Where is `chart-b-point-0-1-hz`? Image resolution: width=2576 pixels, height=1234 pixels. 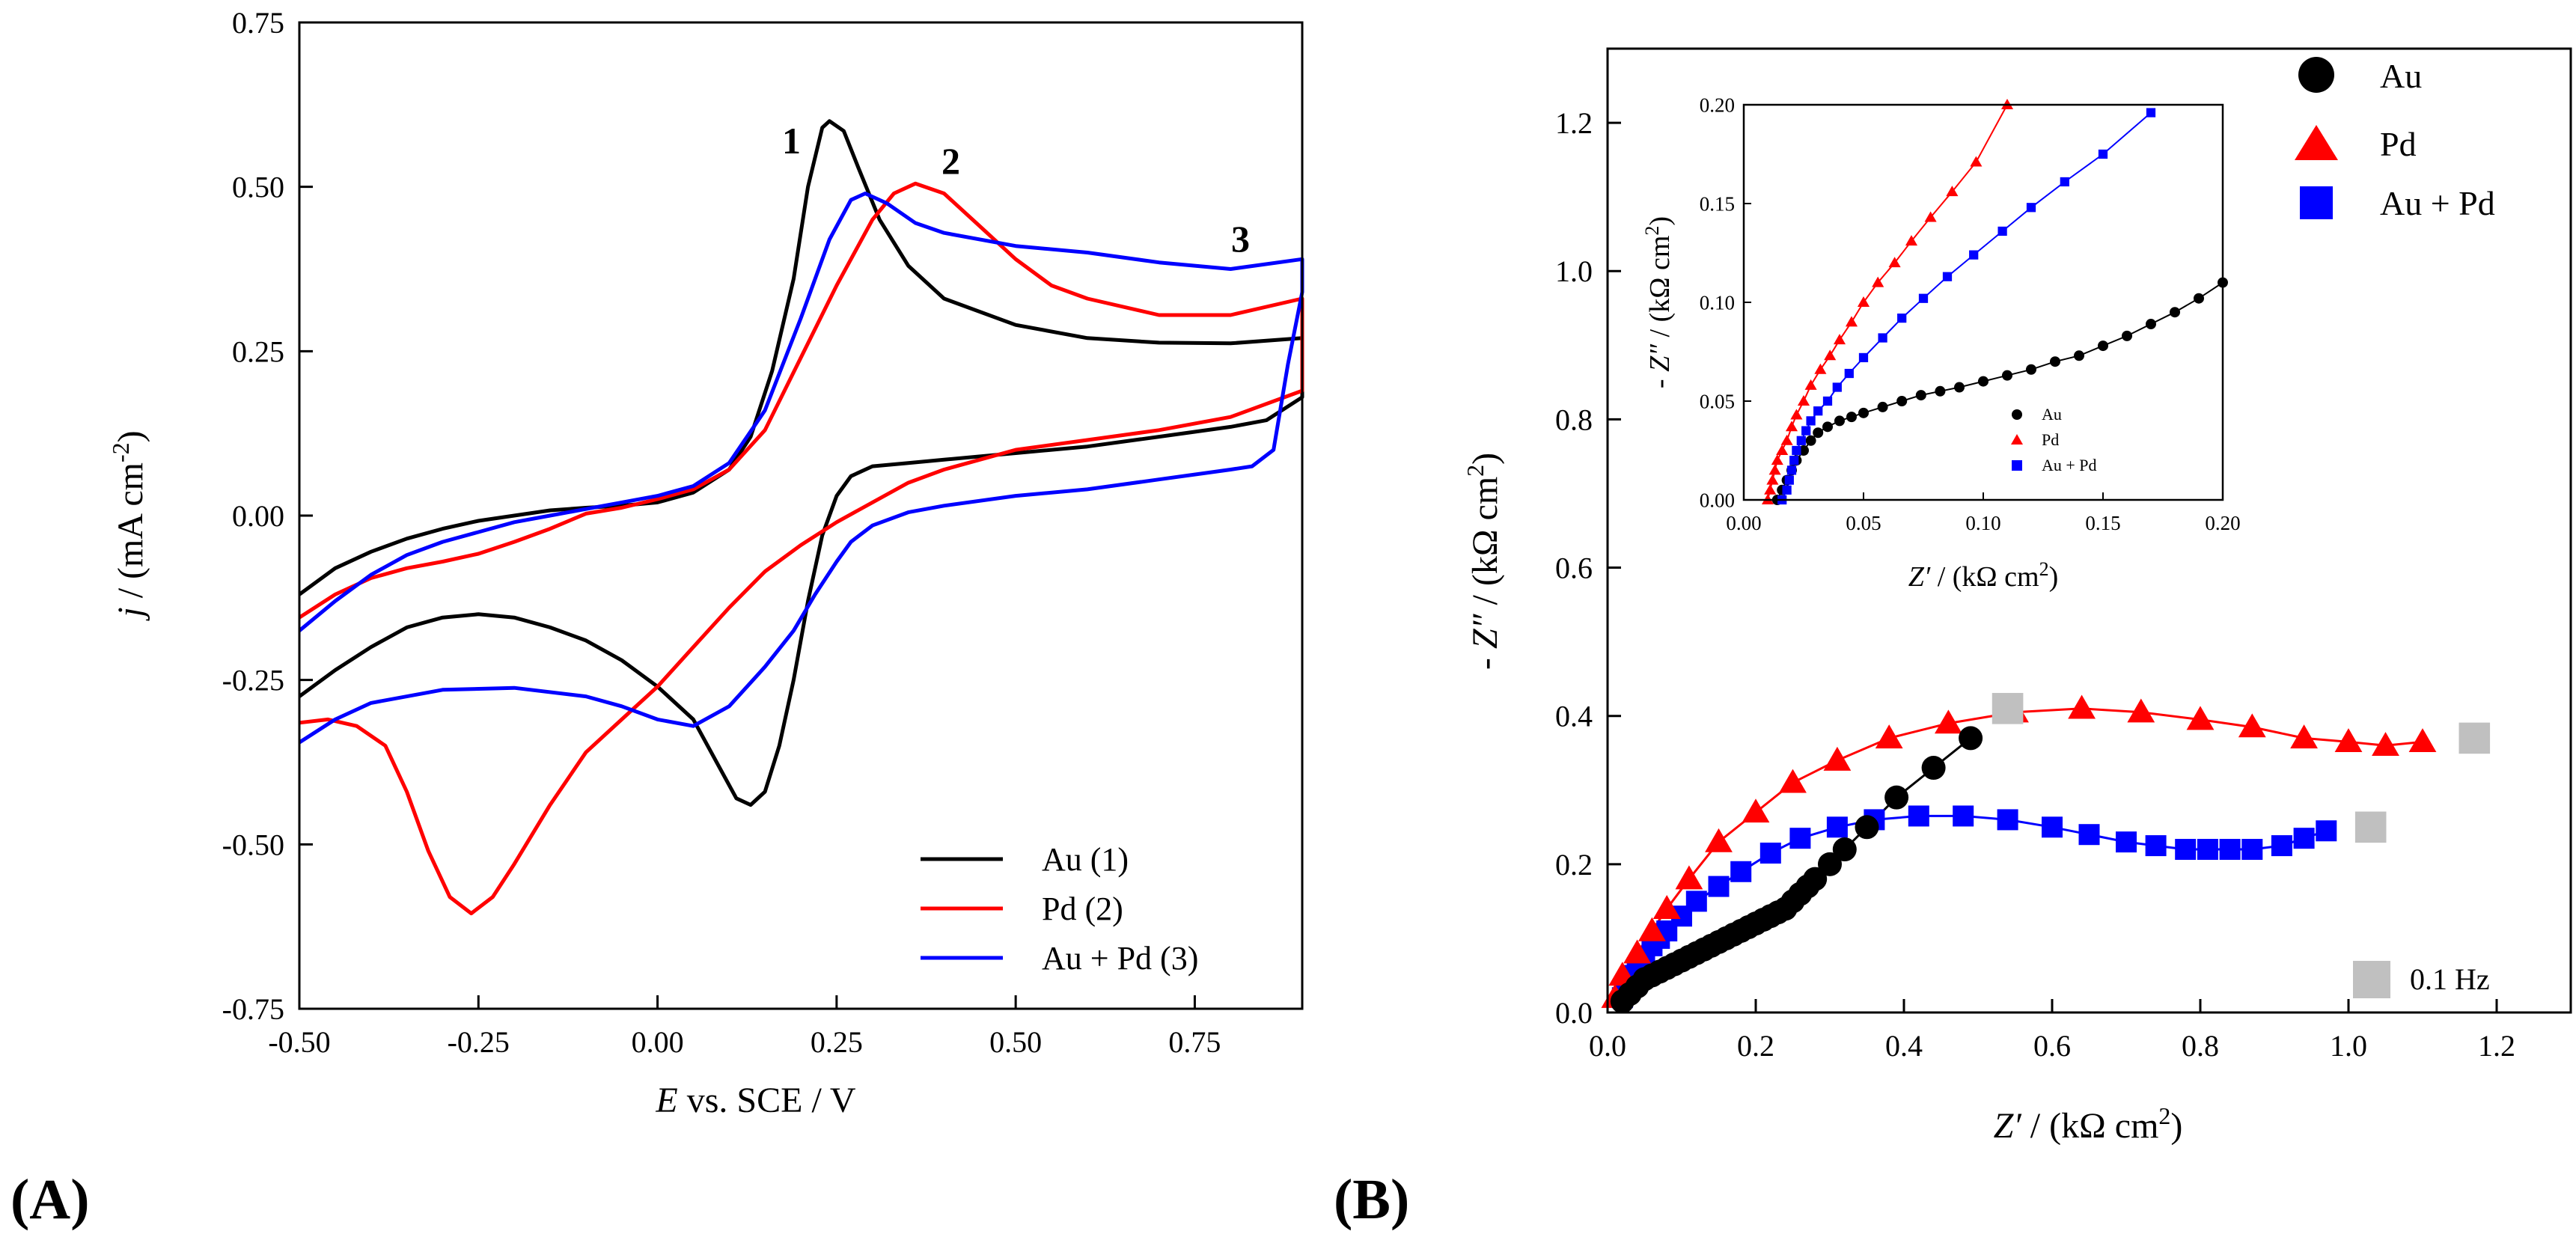 chart-b-point-0-1-hz is located at coordinates (2475, 738).